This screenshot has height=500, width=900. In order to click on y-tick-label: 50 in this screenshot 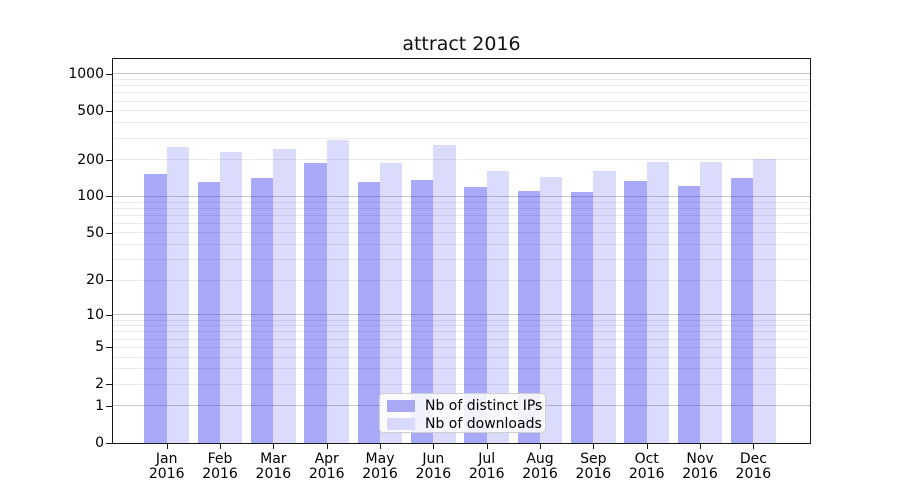, I will do `click(95, 232)`.